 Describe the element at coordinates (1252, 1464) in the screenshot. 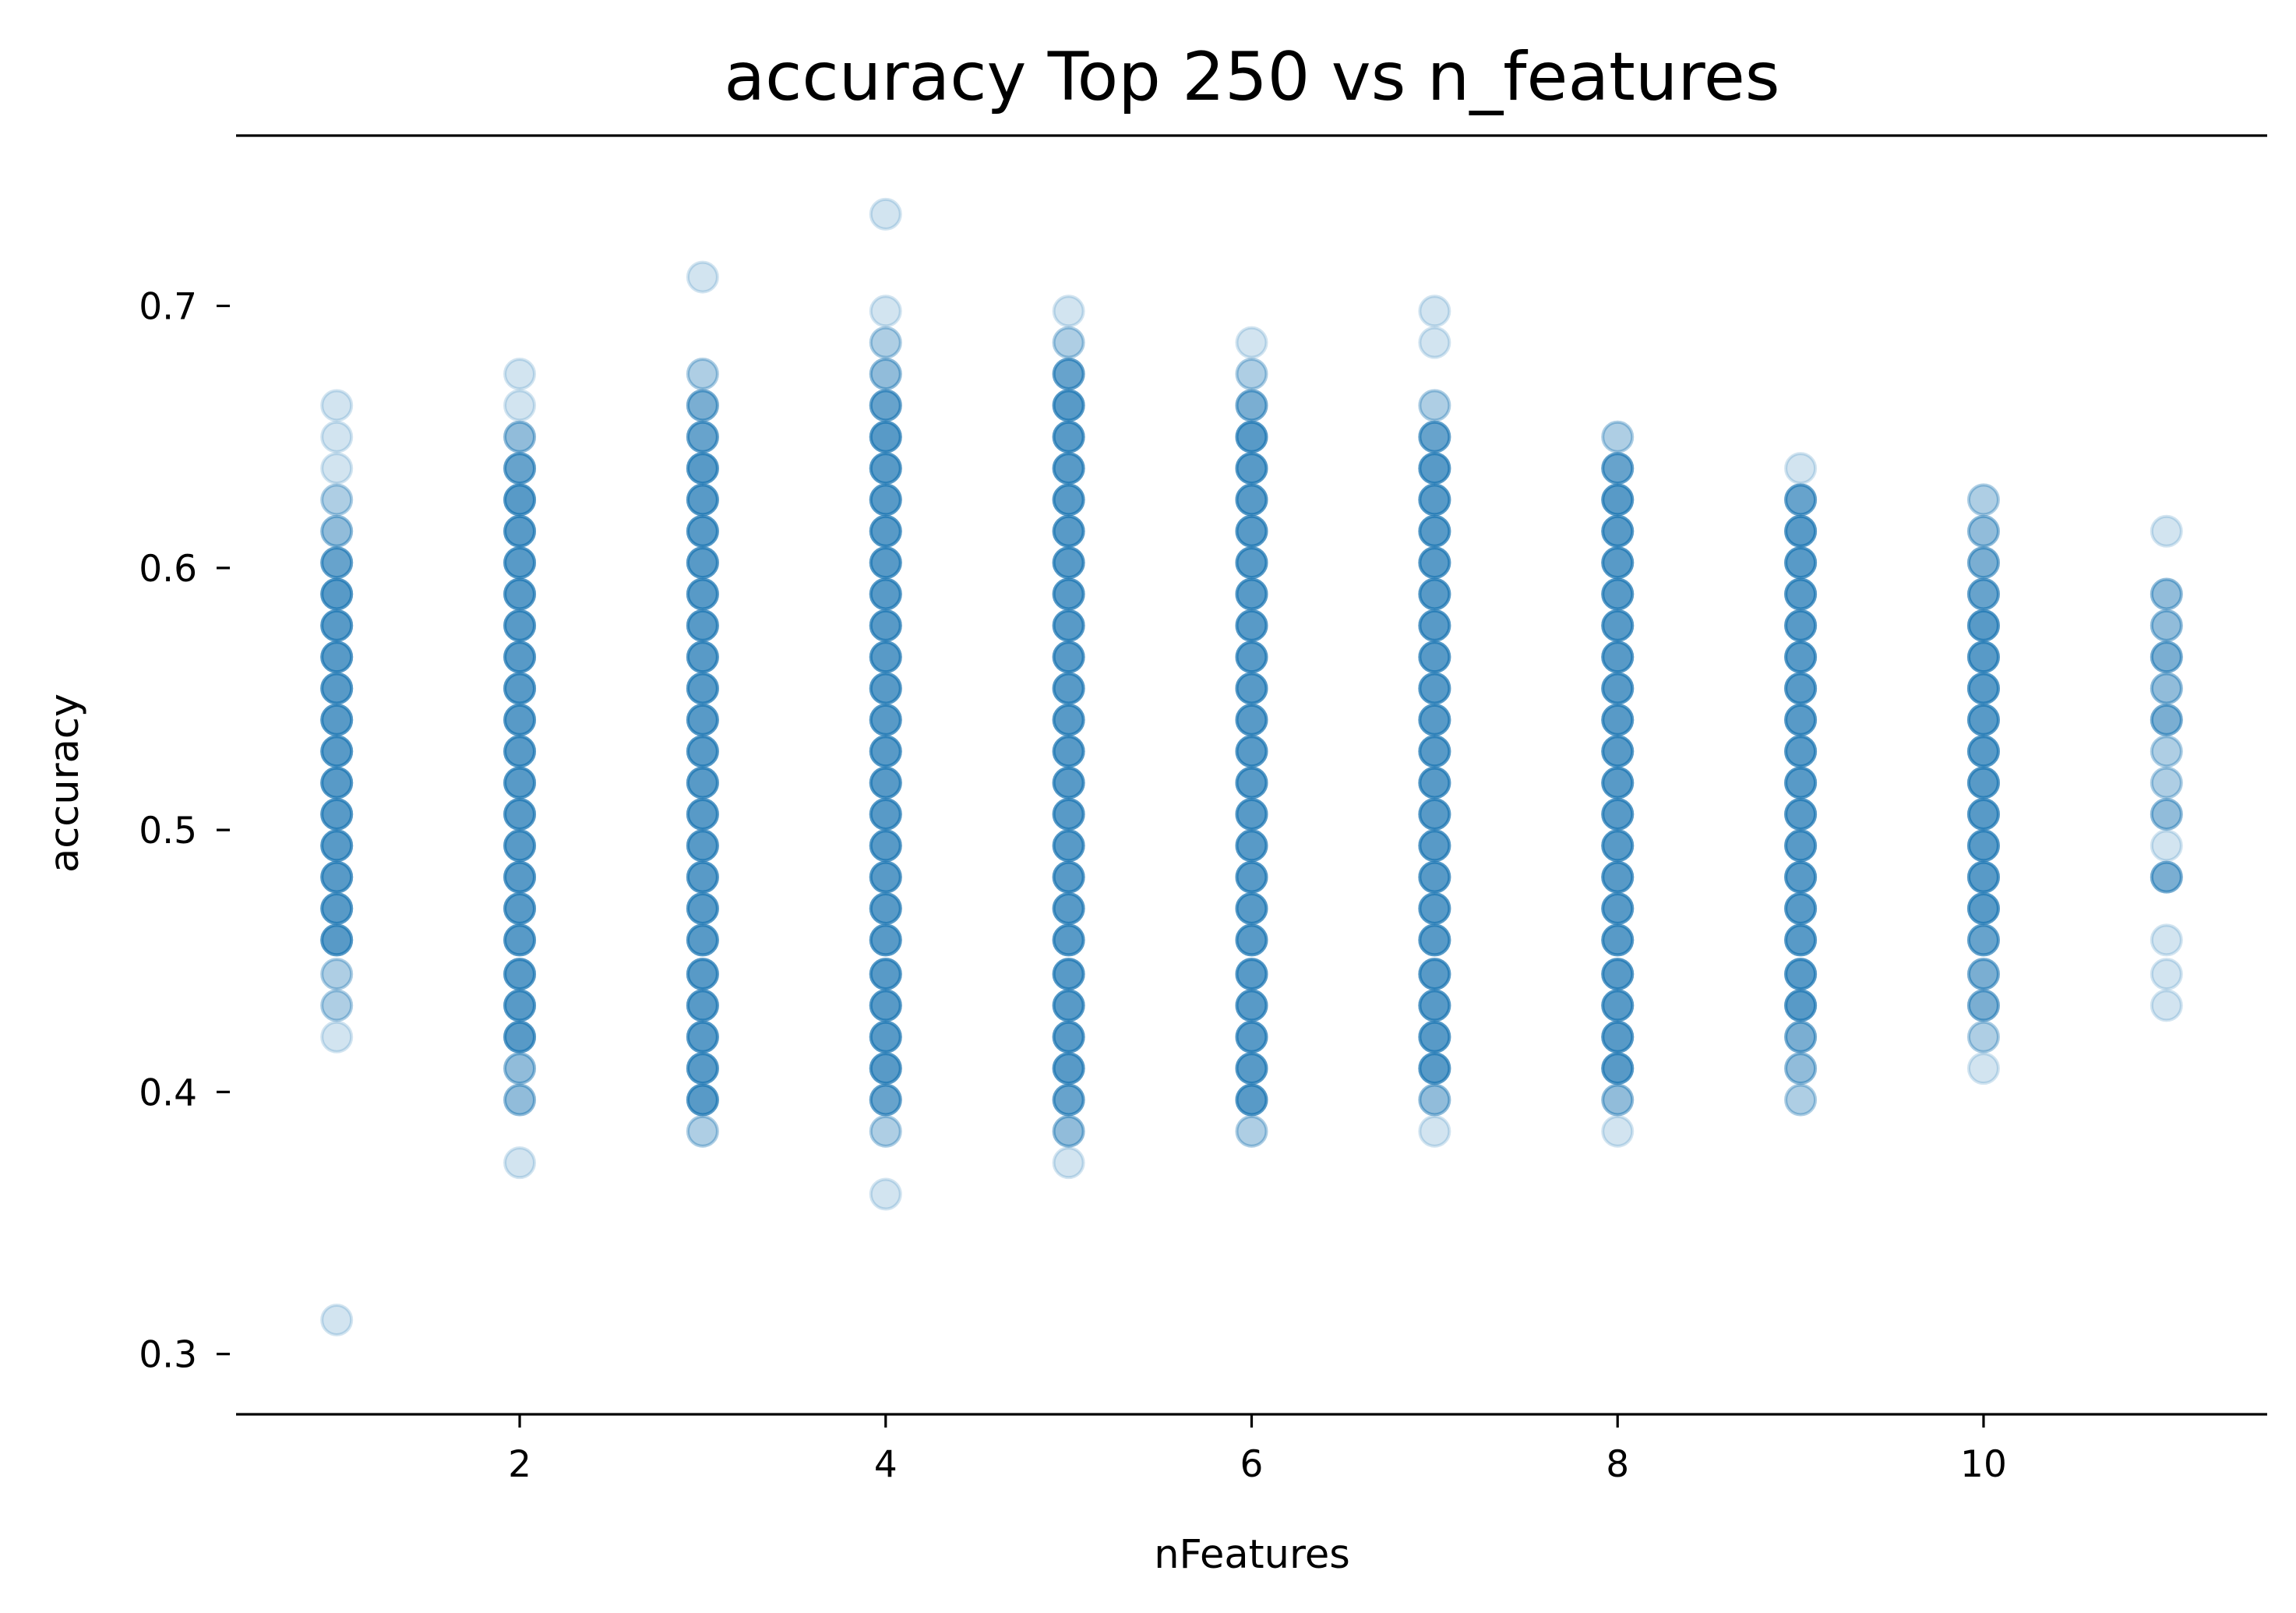

I see `x-tick-label: 6` at that location.